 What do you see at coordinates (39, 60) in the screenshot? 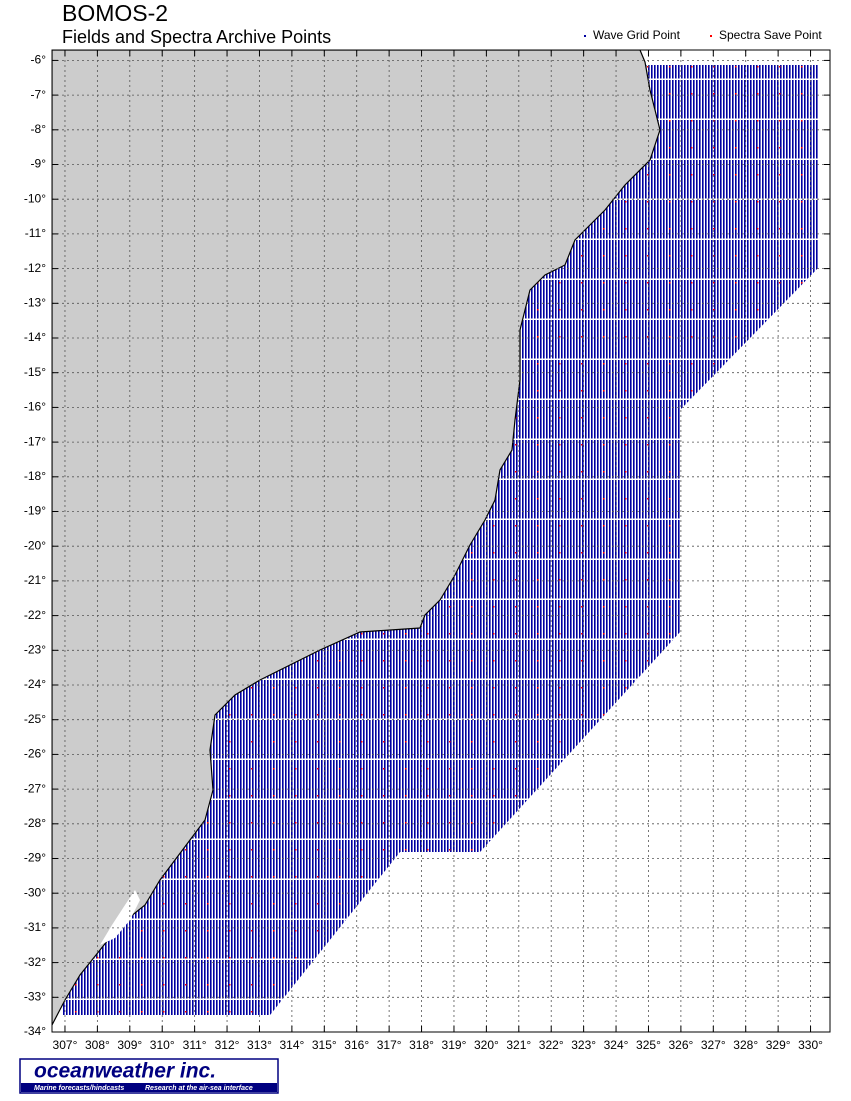
I see `y-tick-label: -6°` at bounding box center [39, 60].